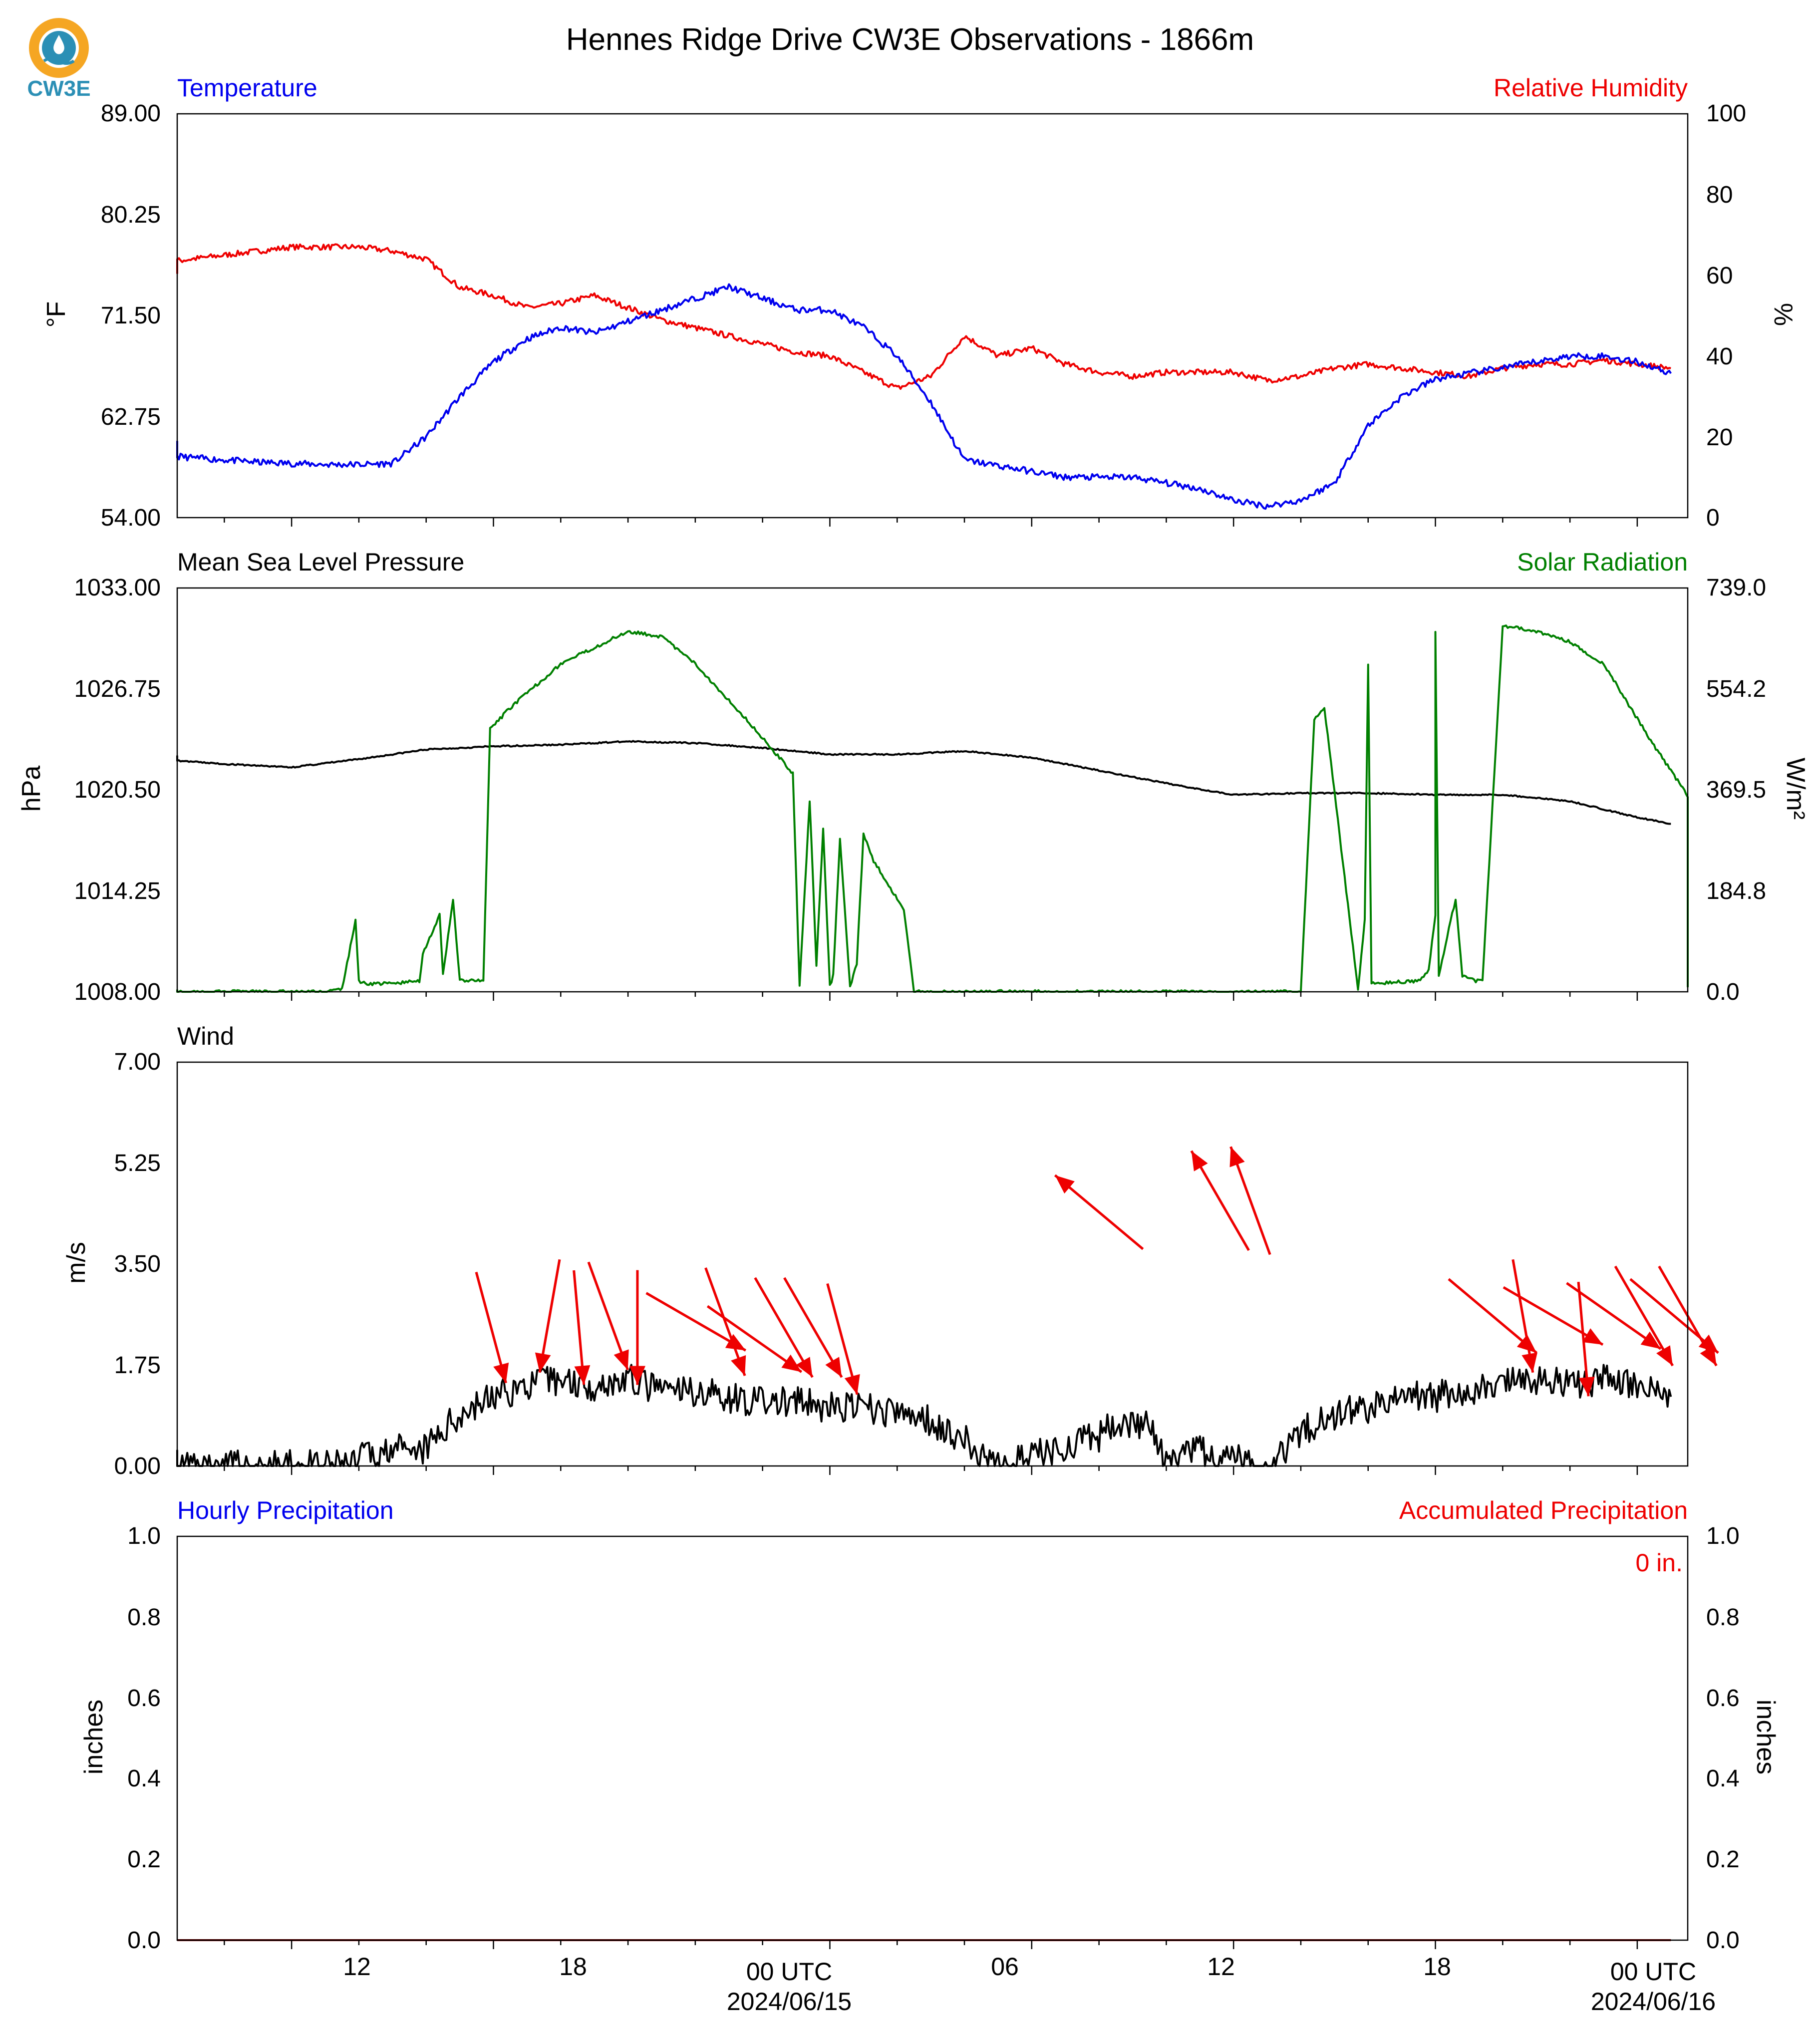 This screenshot has width=1820, height=2028. What do you see at coordinates (1726, 315) in the screenshot?
I see `humidity-y-ticks: 0 20 40 60 80 100` at bounding box center [1726, 315].